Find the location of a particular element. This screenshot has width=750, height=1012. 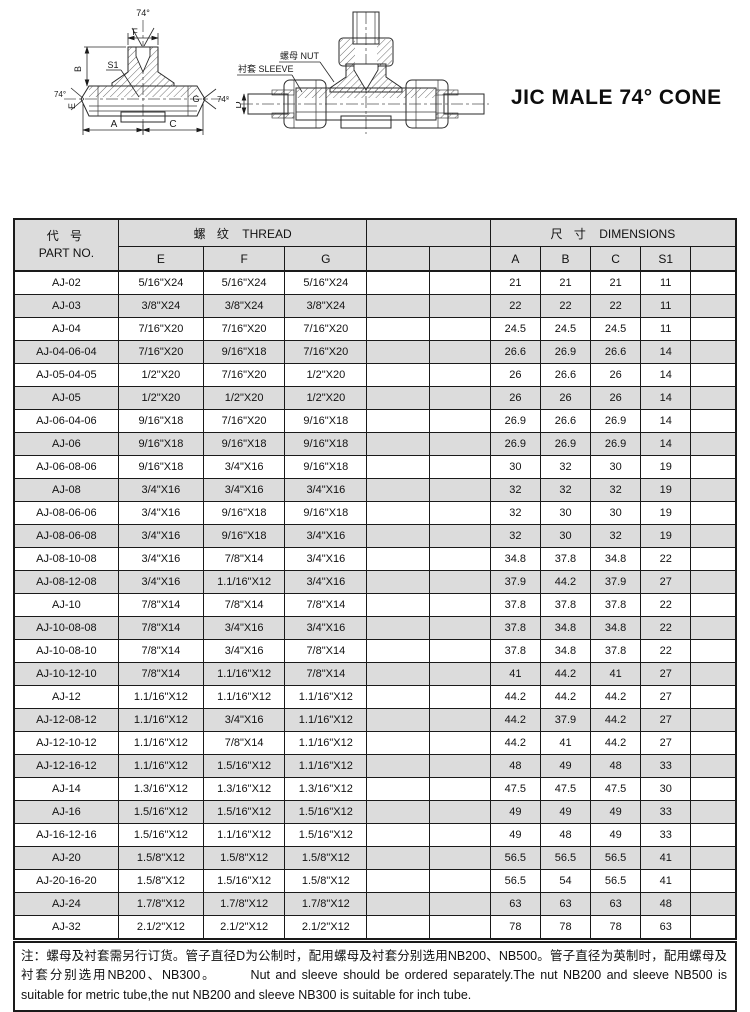

cell-thread-g: 9/16"X18 is located at coordinates (326, 467).